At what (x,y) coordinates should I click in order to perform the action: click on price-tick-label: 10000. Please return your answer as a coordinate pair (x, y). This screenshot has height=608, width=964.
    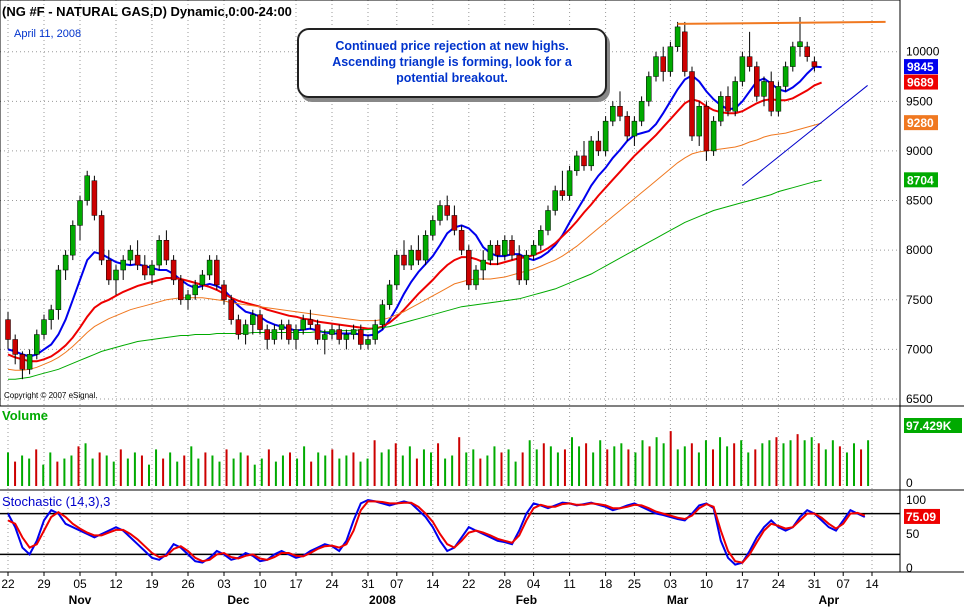
    Looking at the image, I should click on (923, 52).